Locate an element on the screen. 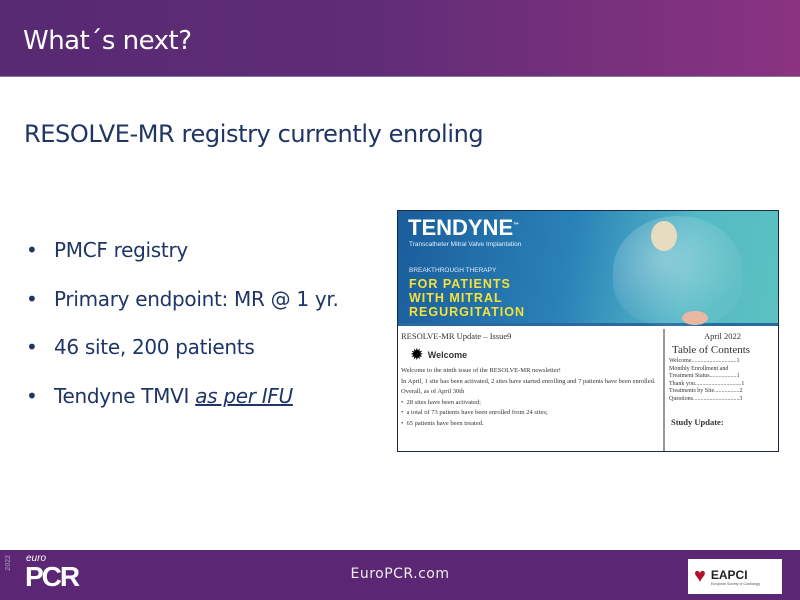 Image resolution: width=800 pixels, height=600 pixels. banner-tag: BREAKTHROUGH THERAPY is located at coordinates (453, 270).